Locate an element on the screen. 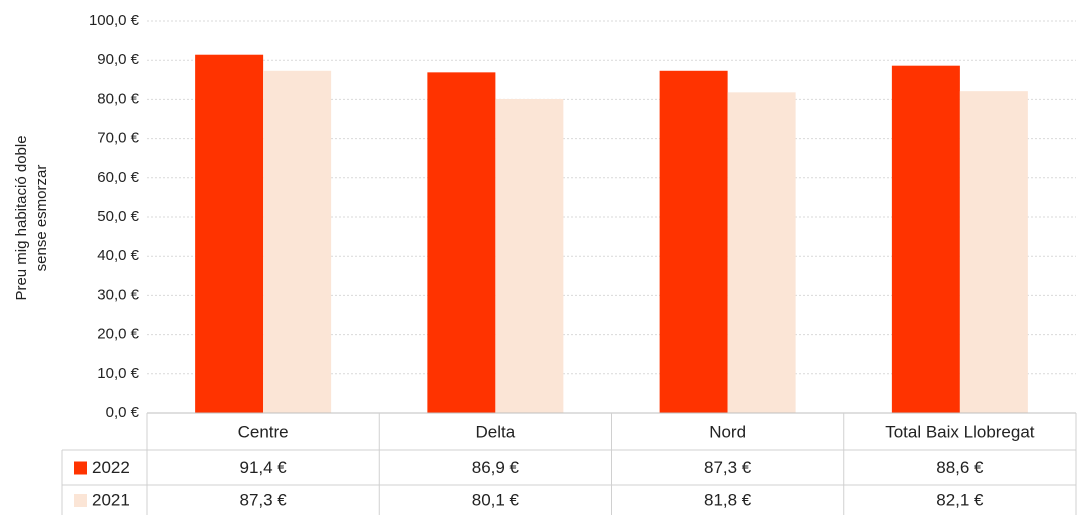 This screenshot has width=1077, height=515. data-label: 88,6 € is located at coordinates (960, 467).